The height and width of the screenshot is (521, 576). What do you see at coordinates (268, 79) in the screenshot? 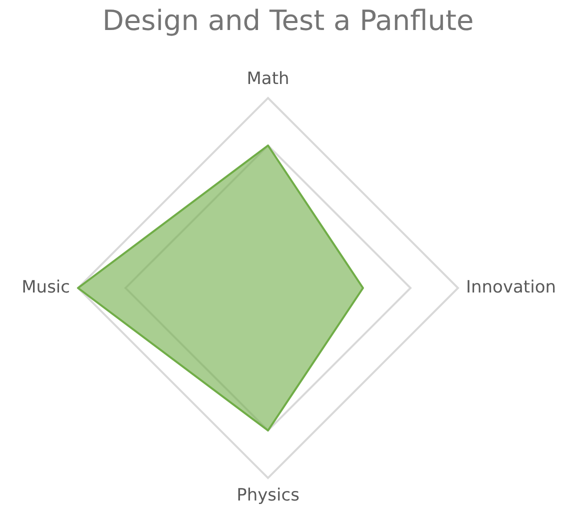
I see `spoke-label: Math` at bounding box center [268, 79].